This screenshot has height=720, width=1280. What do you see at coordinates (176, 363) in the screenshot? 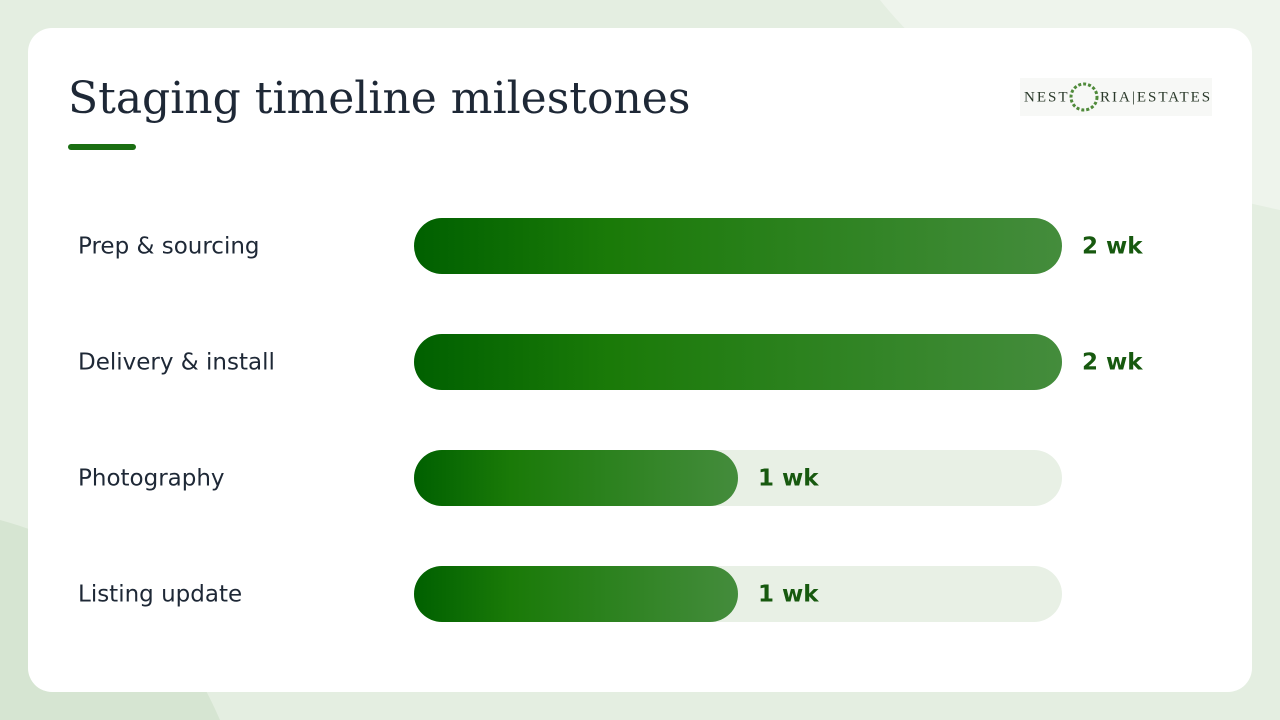
I see `category-label: Delivery & install` at bounding box center [176, 363].